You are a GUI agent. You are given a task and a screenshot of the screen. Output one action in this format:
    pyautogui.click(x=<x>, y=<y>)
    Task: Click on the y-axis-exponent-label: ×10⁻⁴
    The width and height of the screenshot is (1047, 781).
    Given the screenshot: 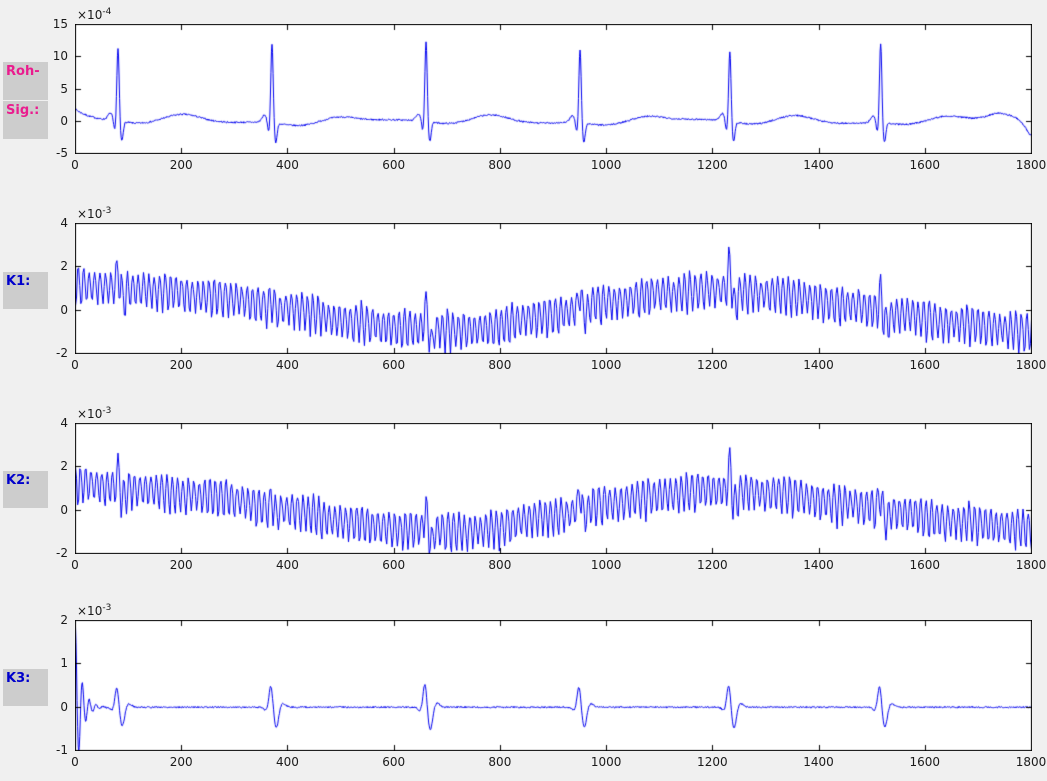 What is the action you would take?
    pyautogui.click(x=94, y=14)
    